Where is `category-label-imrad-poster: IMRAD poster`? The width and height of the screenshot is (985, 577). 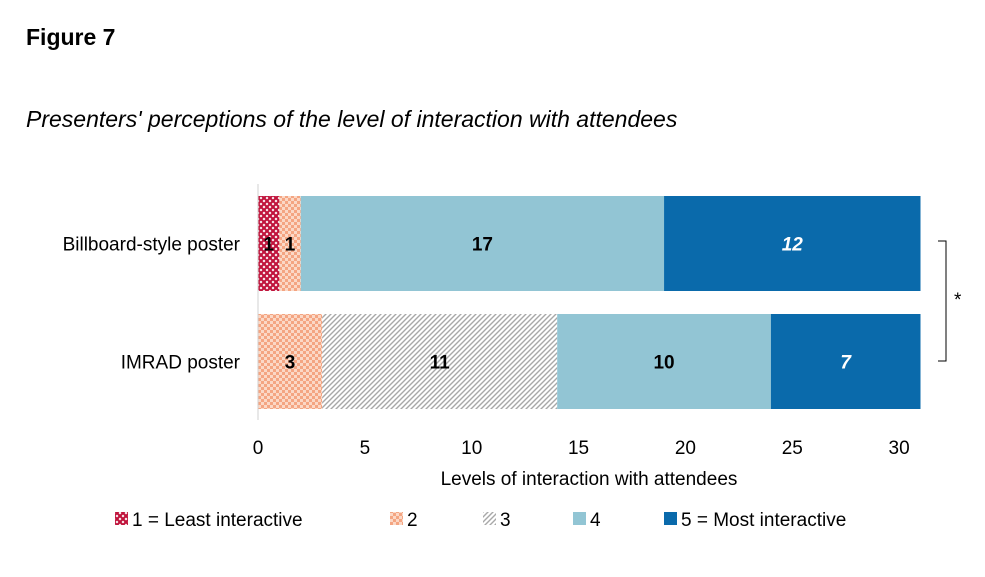 category-label-imrad-poster: IMRAD poster is located at coordinates (181, 363).